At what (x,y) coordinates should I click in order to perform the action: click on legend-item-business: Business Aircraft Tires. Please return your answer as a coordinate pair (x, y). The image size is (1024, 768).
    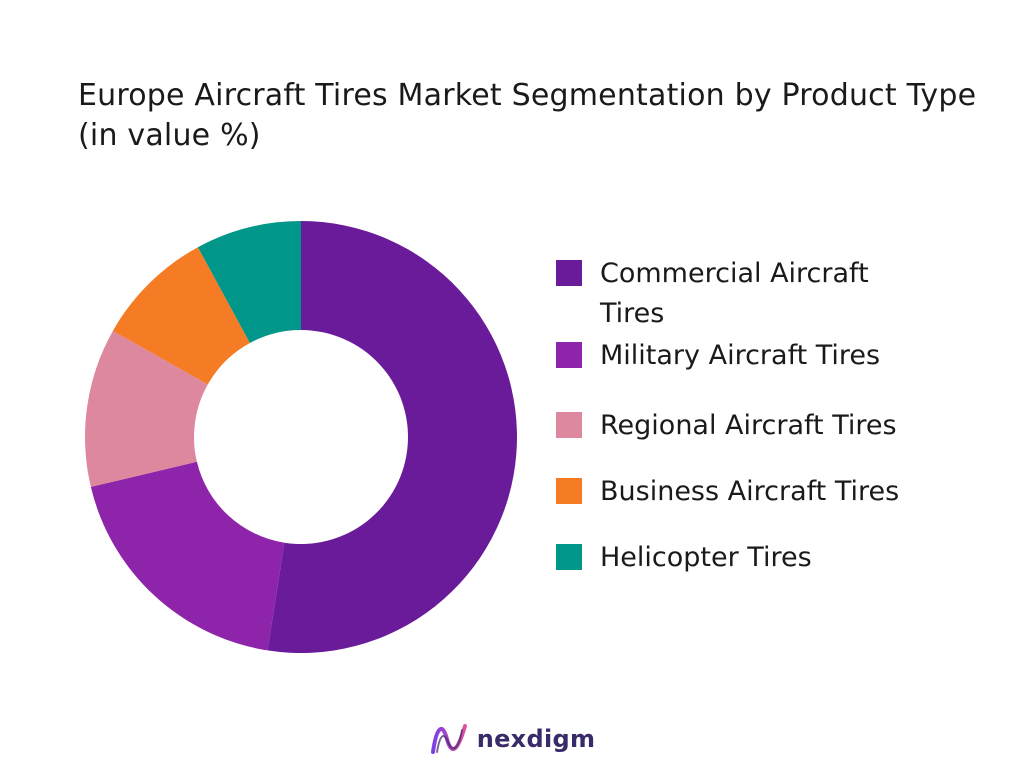
    Looking at the image, I should click on (748, 492).